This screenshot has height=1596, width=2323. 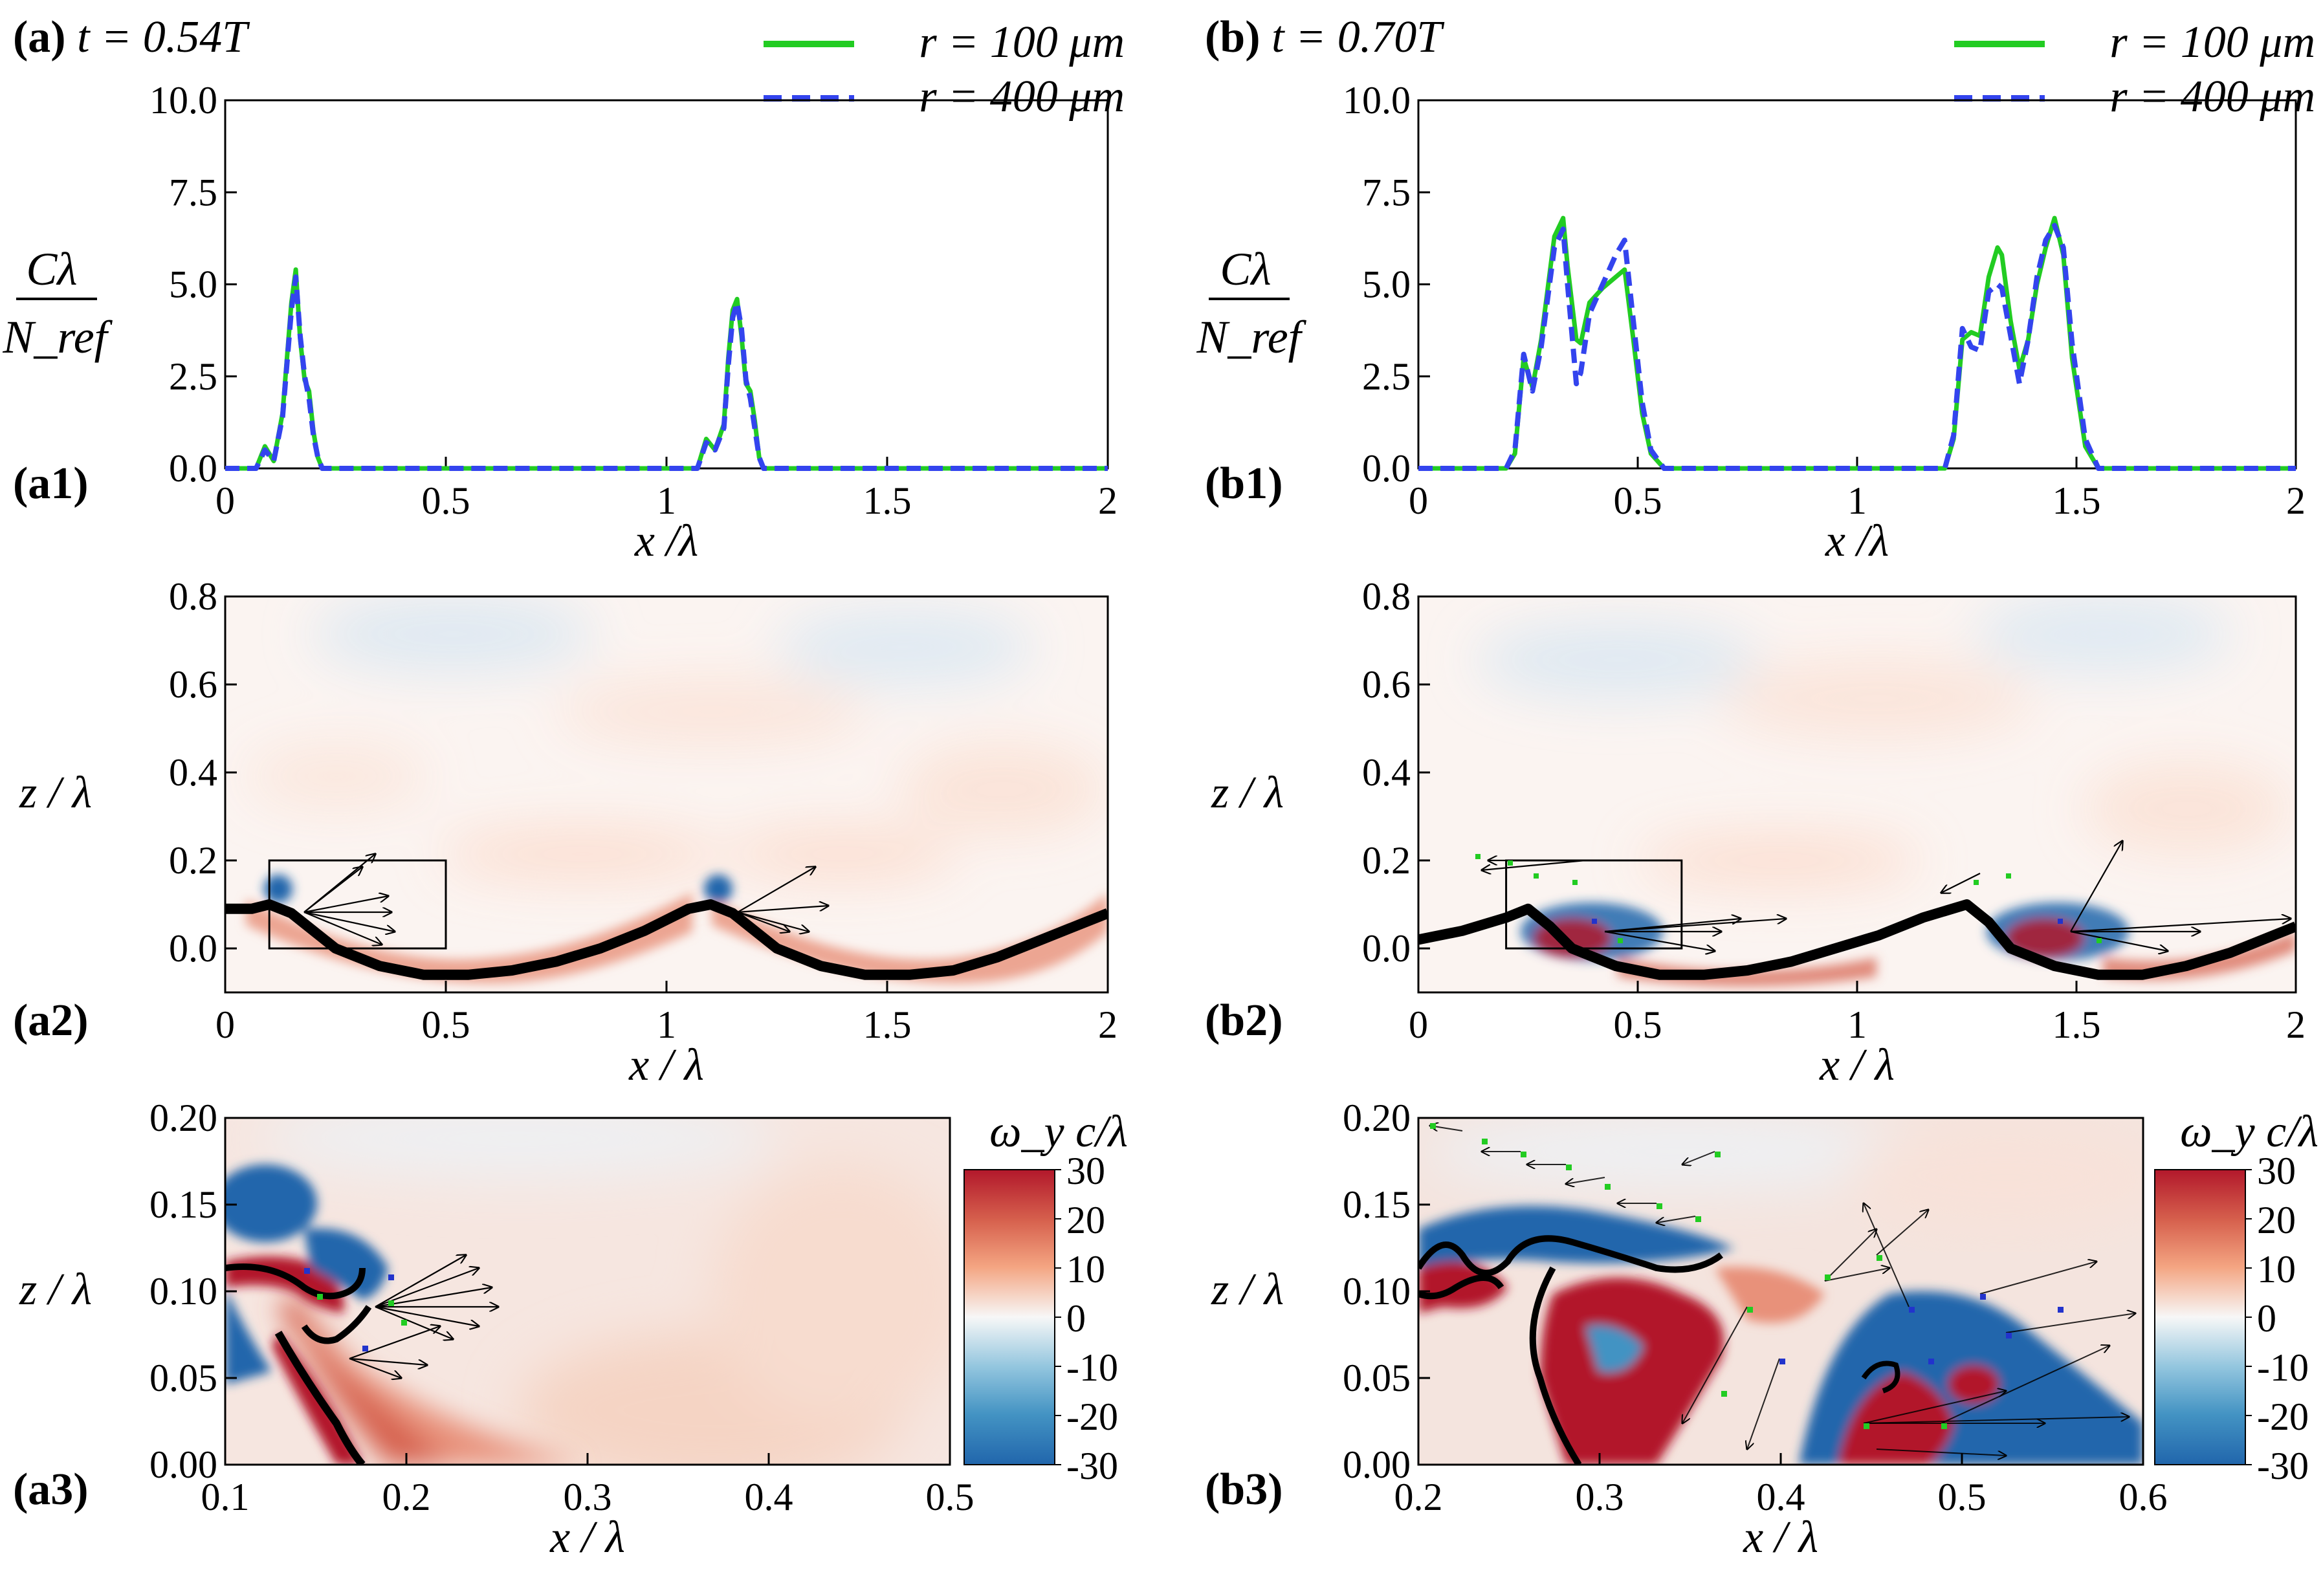 I want to click on y-tick-label-b3: 0.15, so click(x=1377, y=1204).